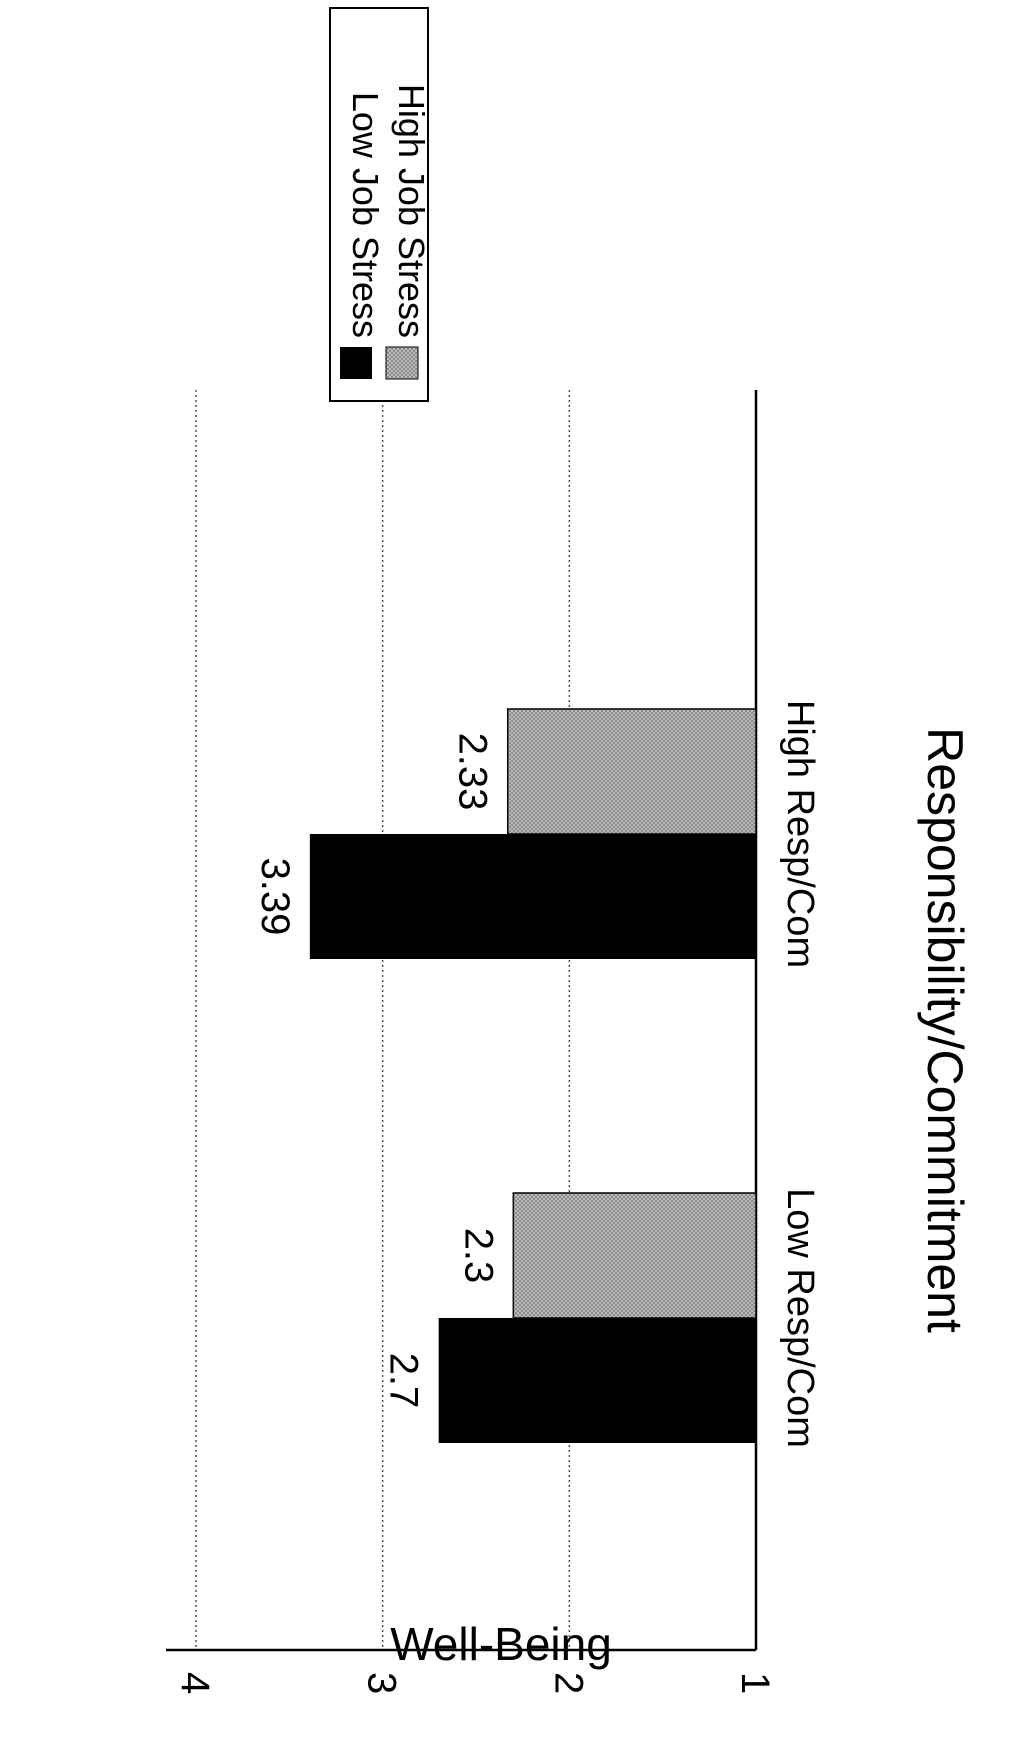  What do you see at coordinates (800, 1318) in the screenshot?
I see `x-category-label: Low Resp/Com` at bounding box center [800, 1318].